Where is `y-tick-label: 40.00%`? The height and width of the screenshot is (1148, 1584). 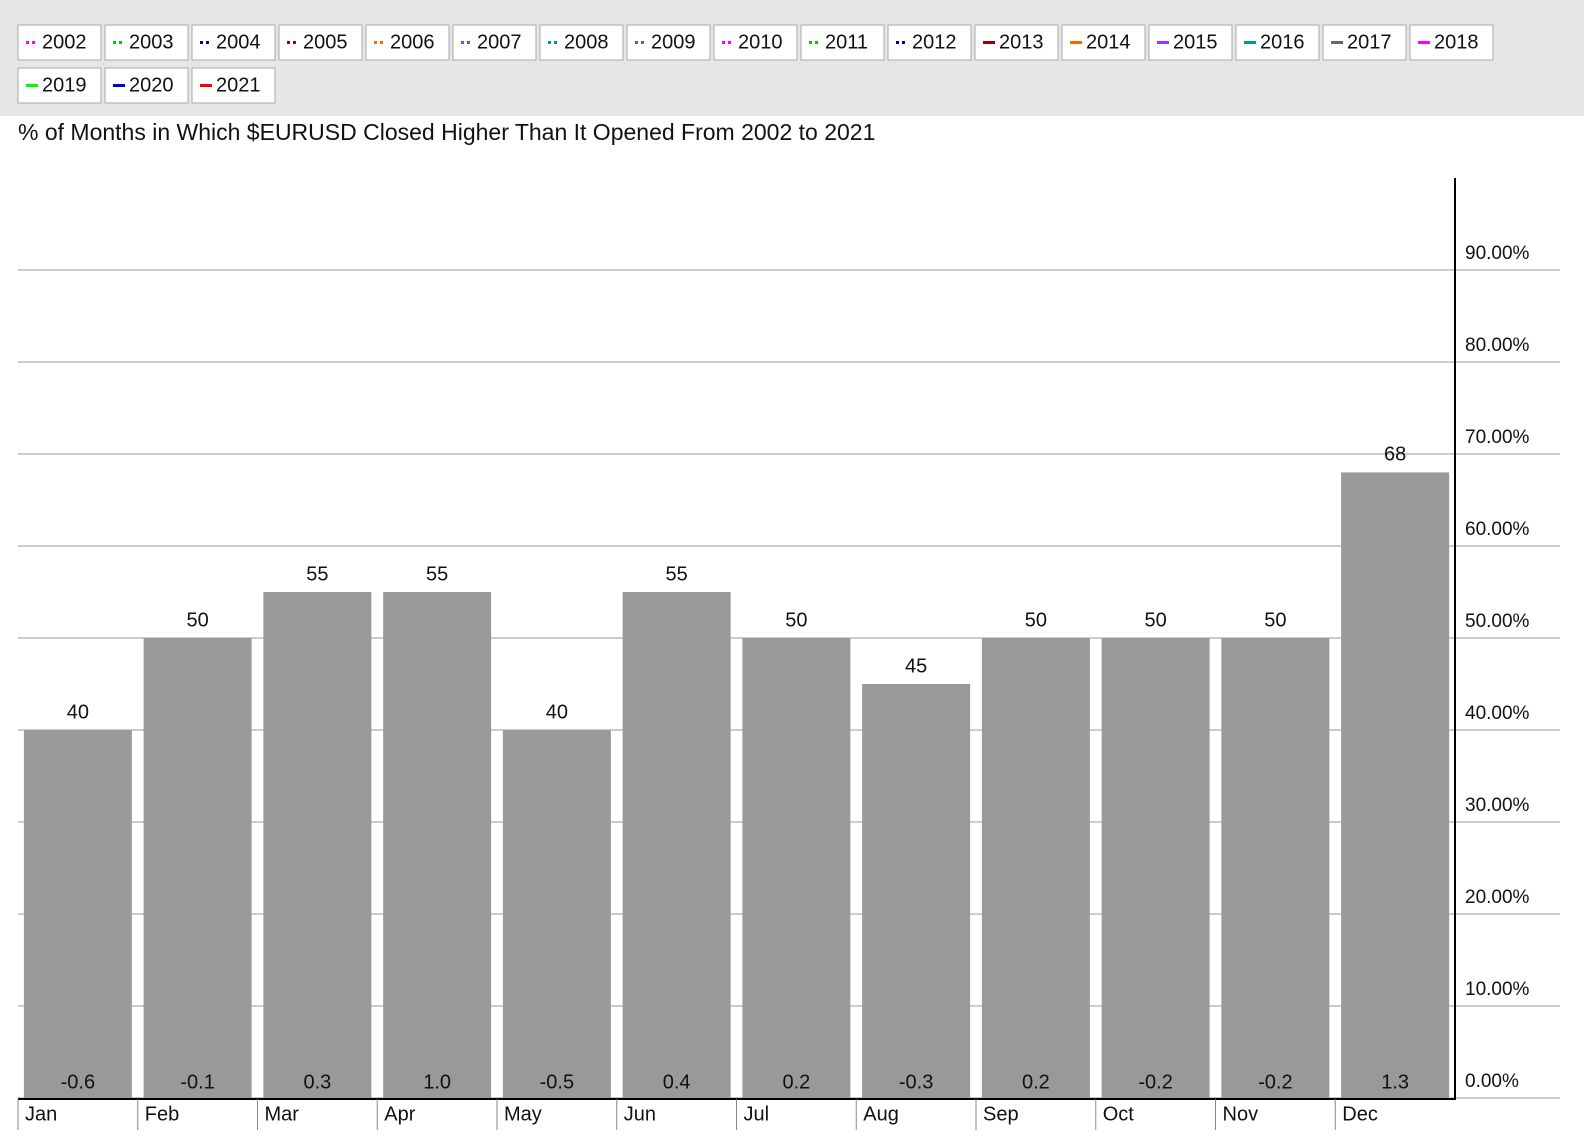
y-tick-label: 40.00% is located at coordinates (1497, 713).